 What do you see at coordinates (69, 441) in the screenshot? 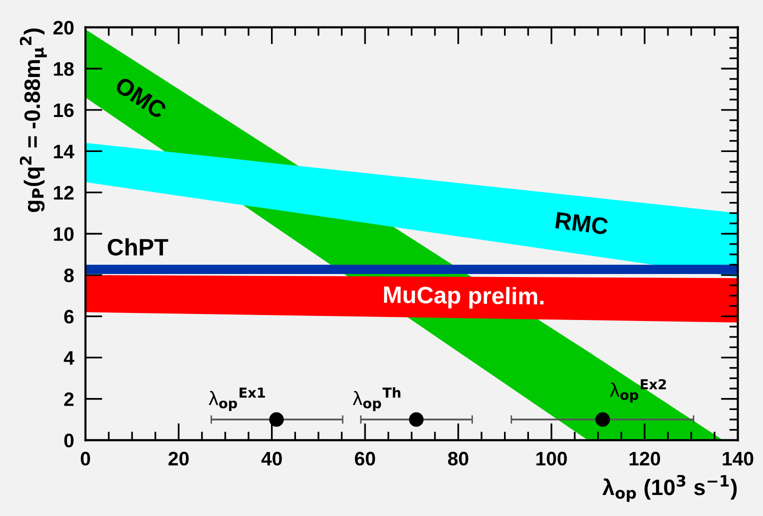
I see `y-tick-label: 0` at bounding box center [69, 441].